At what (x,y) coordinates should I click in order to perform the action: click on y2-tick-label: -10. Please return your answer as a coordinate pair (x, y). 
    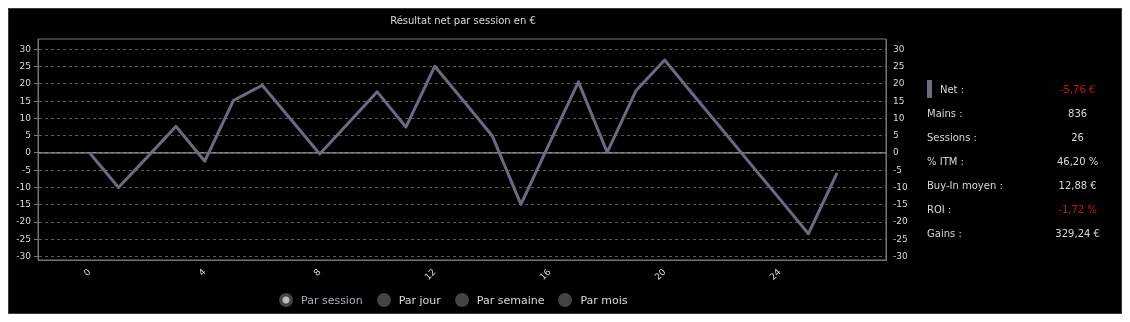
    Looking at the image, I should click on (900, 186).